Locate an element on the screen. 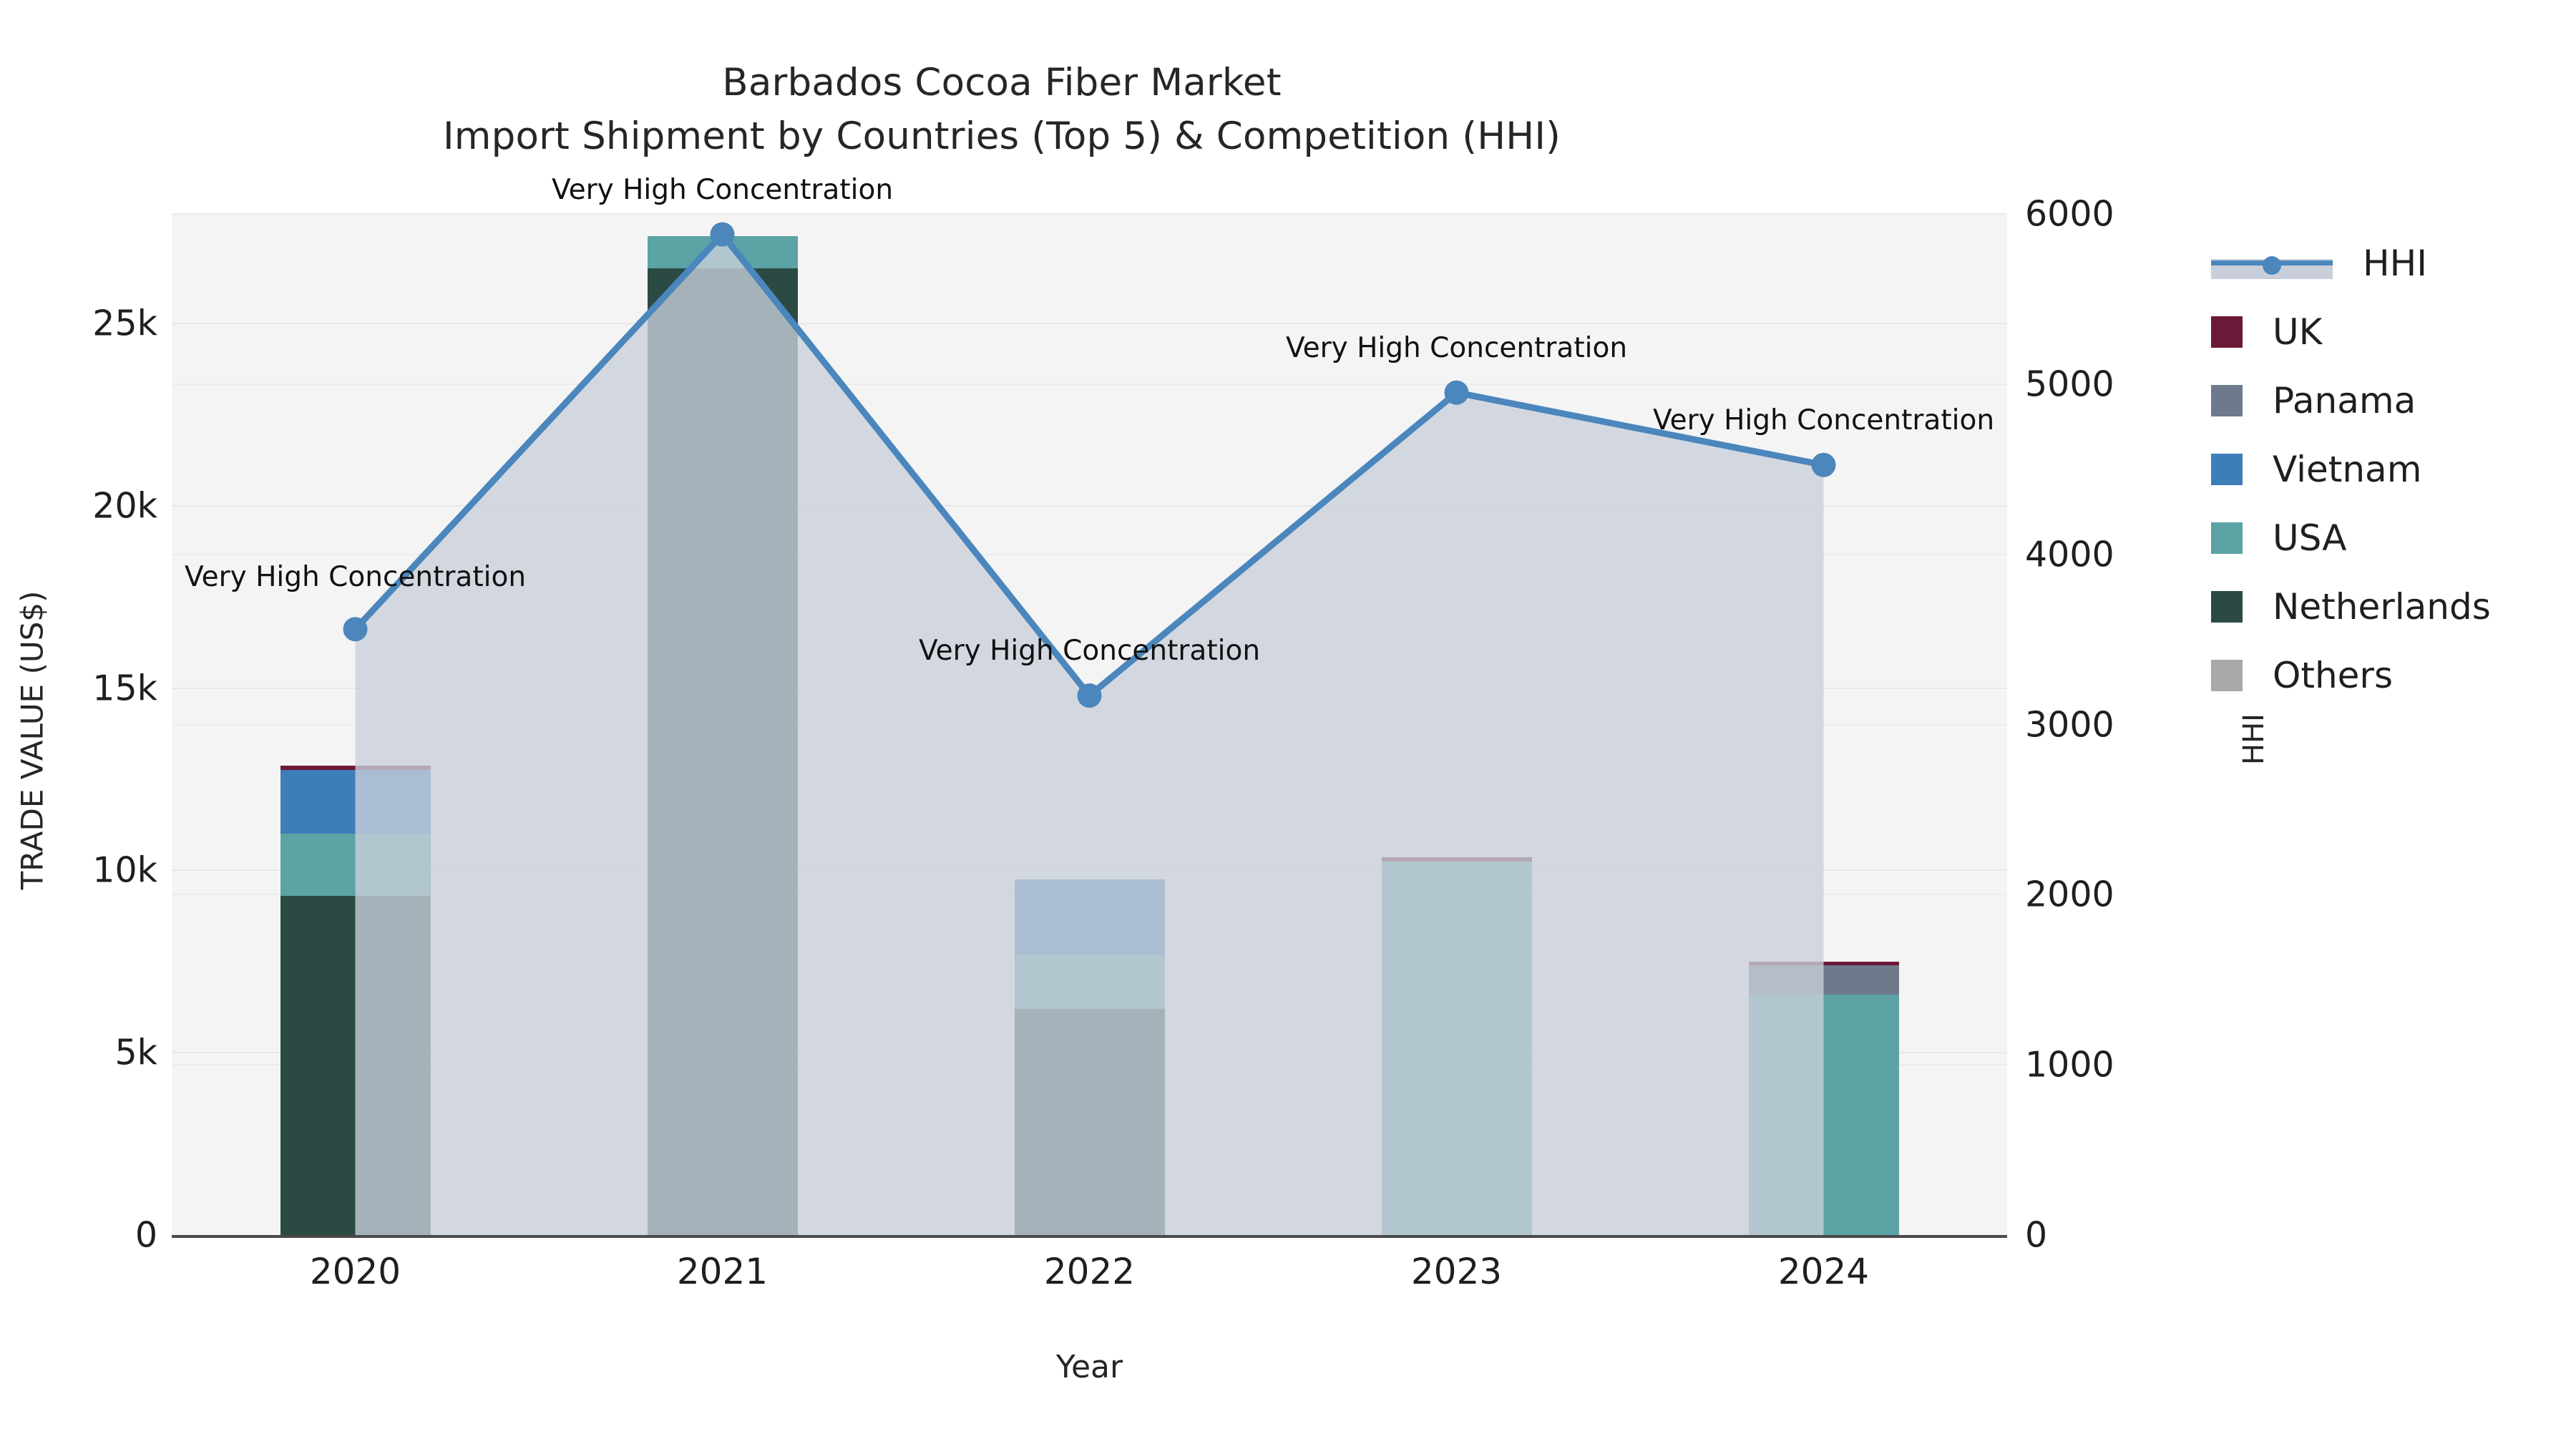 The height and width of the screenshot is (1449, 2576). x-axis-line is located at coordinates (1089, 1236).